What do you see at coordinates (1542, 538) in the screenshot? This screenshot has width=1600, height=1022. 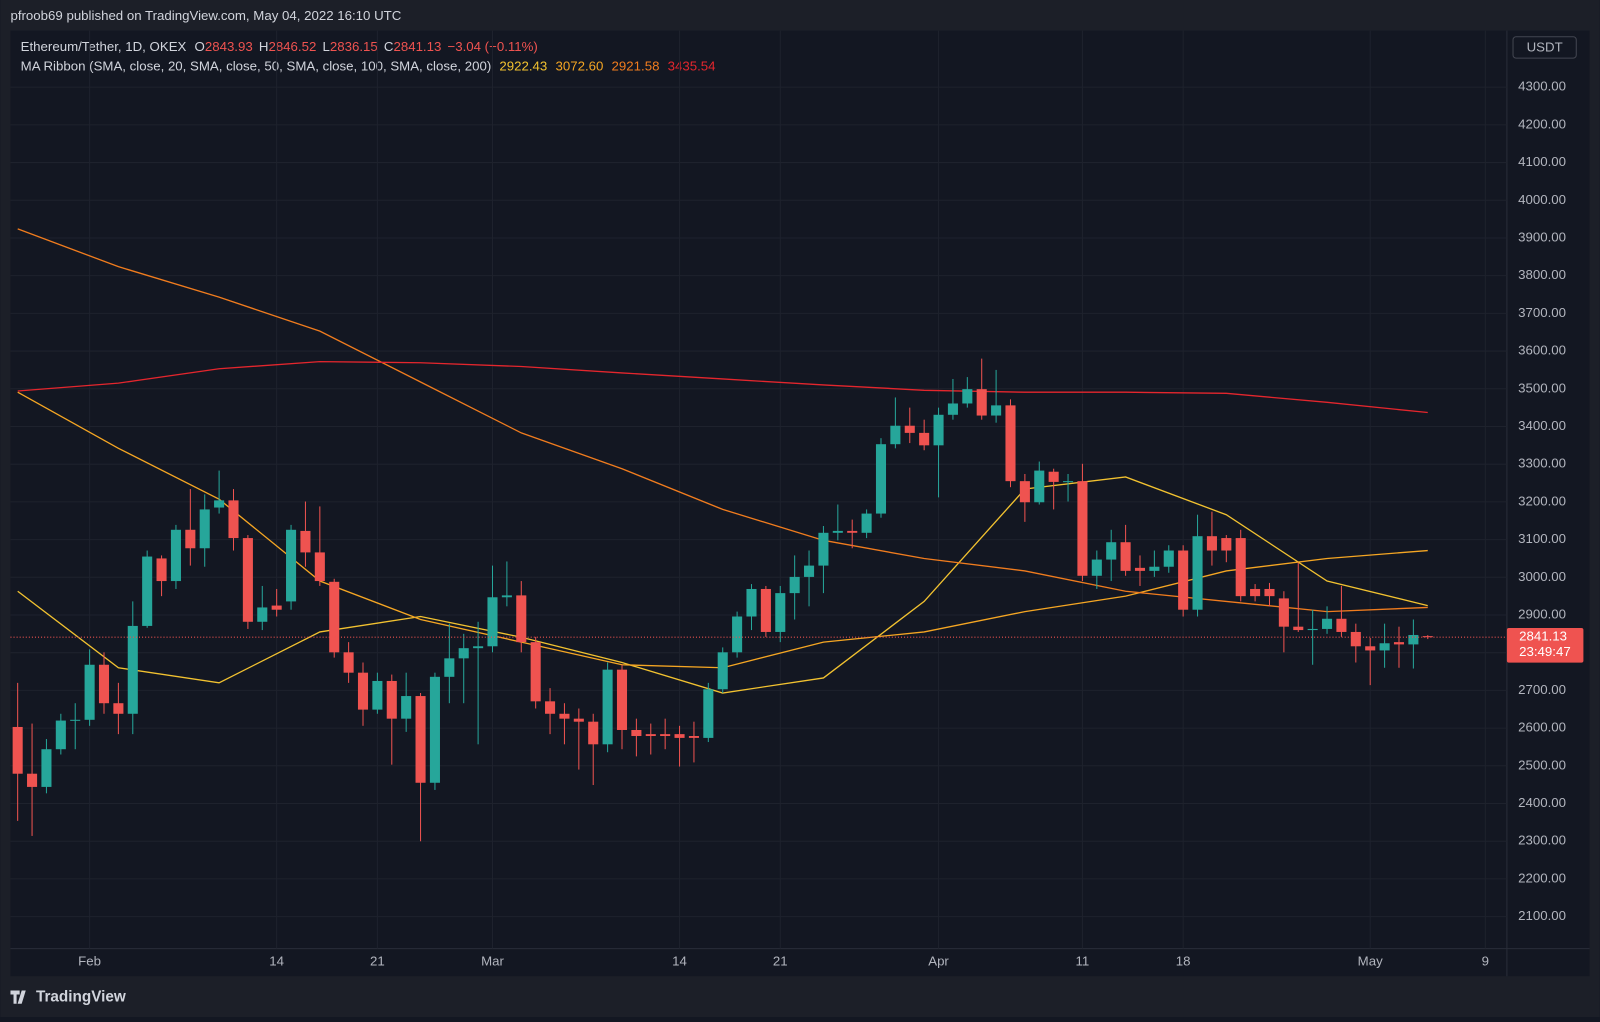 I see `y-tick-label: 3100.00` at bounding box center [1542, 538].